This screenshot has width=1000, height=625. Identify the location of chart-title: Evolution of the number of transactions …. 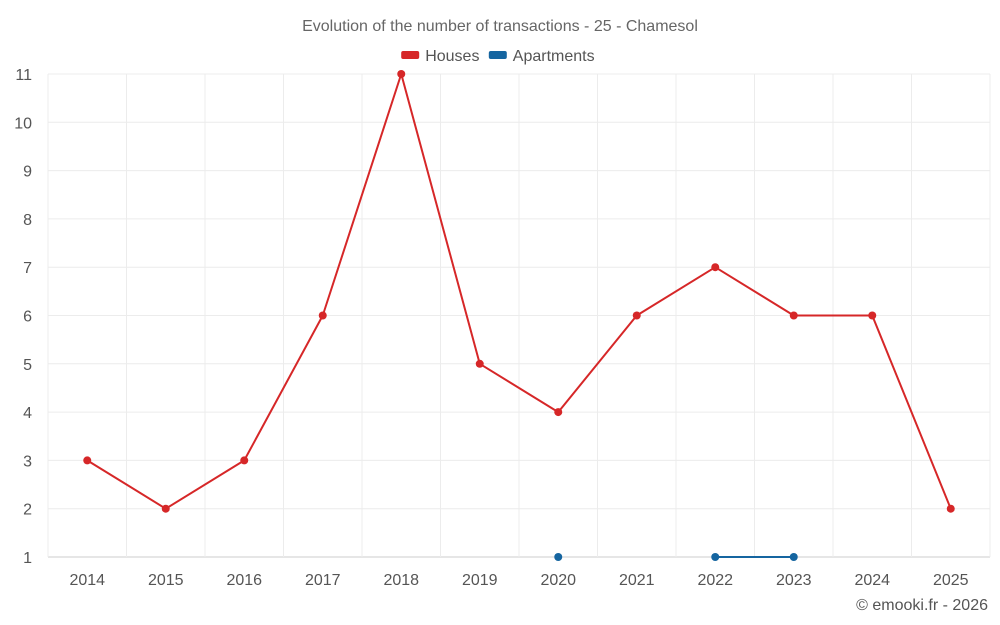
(500, 26).